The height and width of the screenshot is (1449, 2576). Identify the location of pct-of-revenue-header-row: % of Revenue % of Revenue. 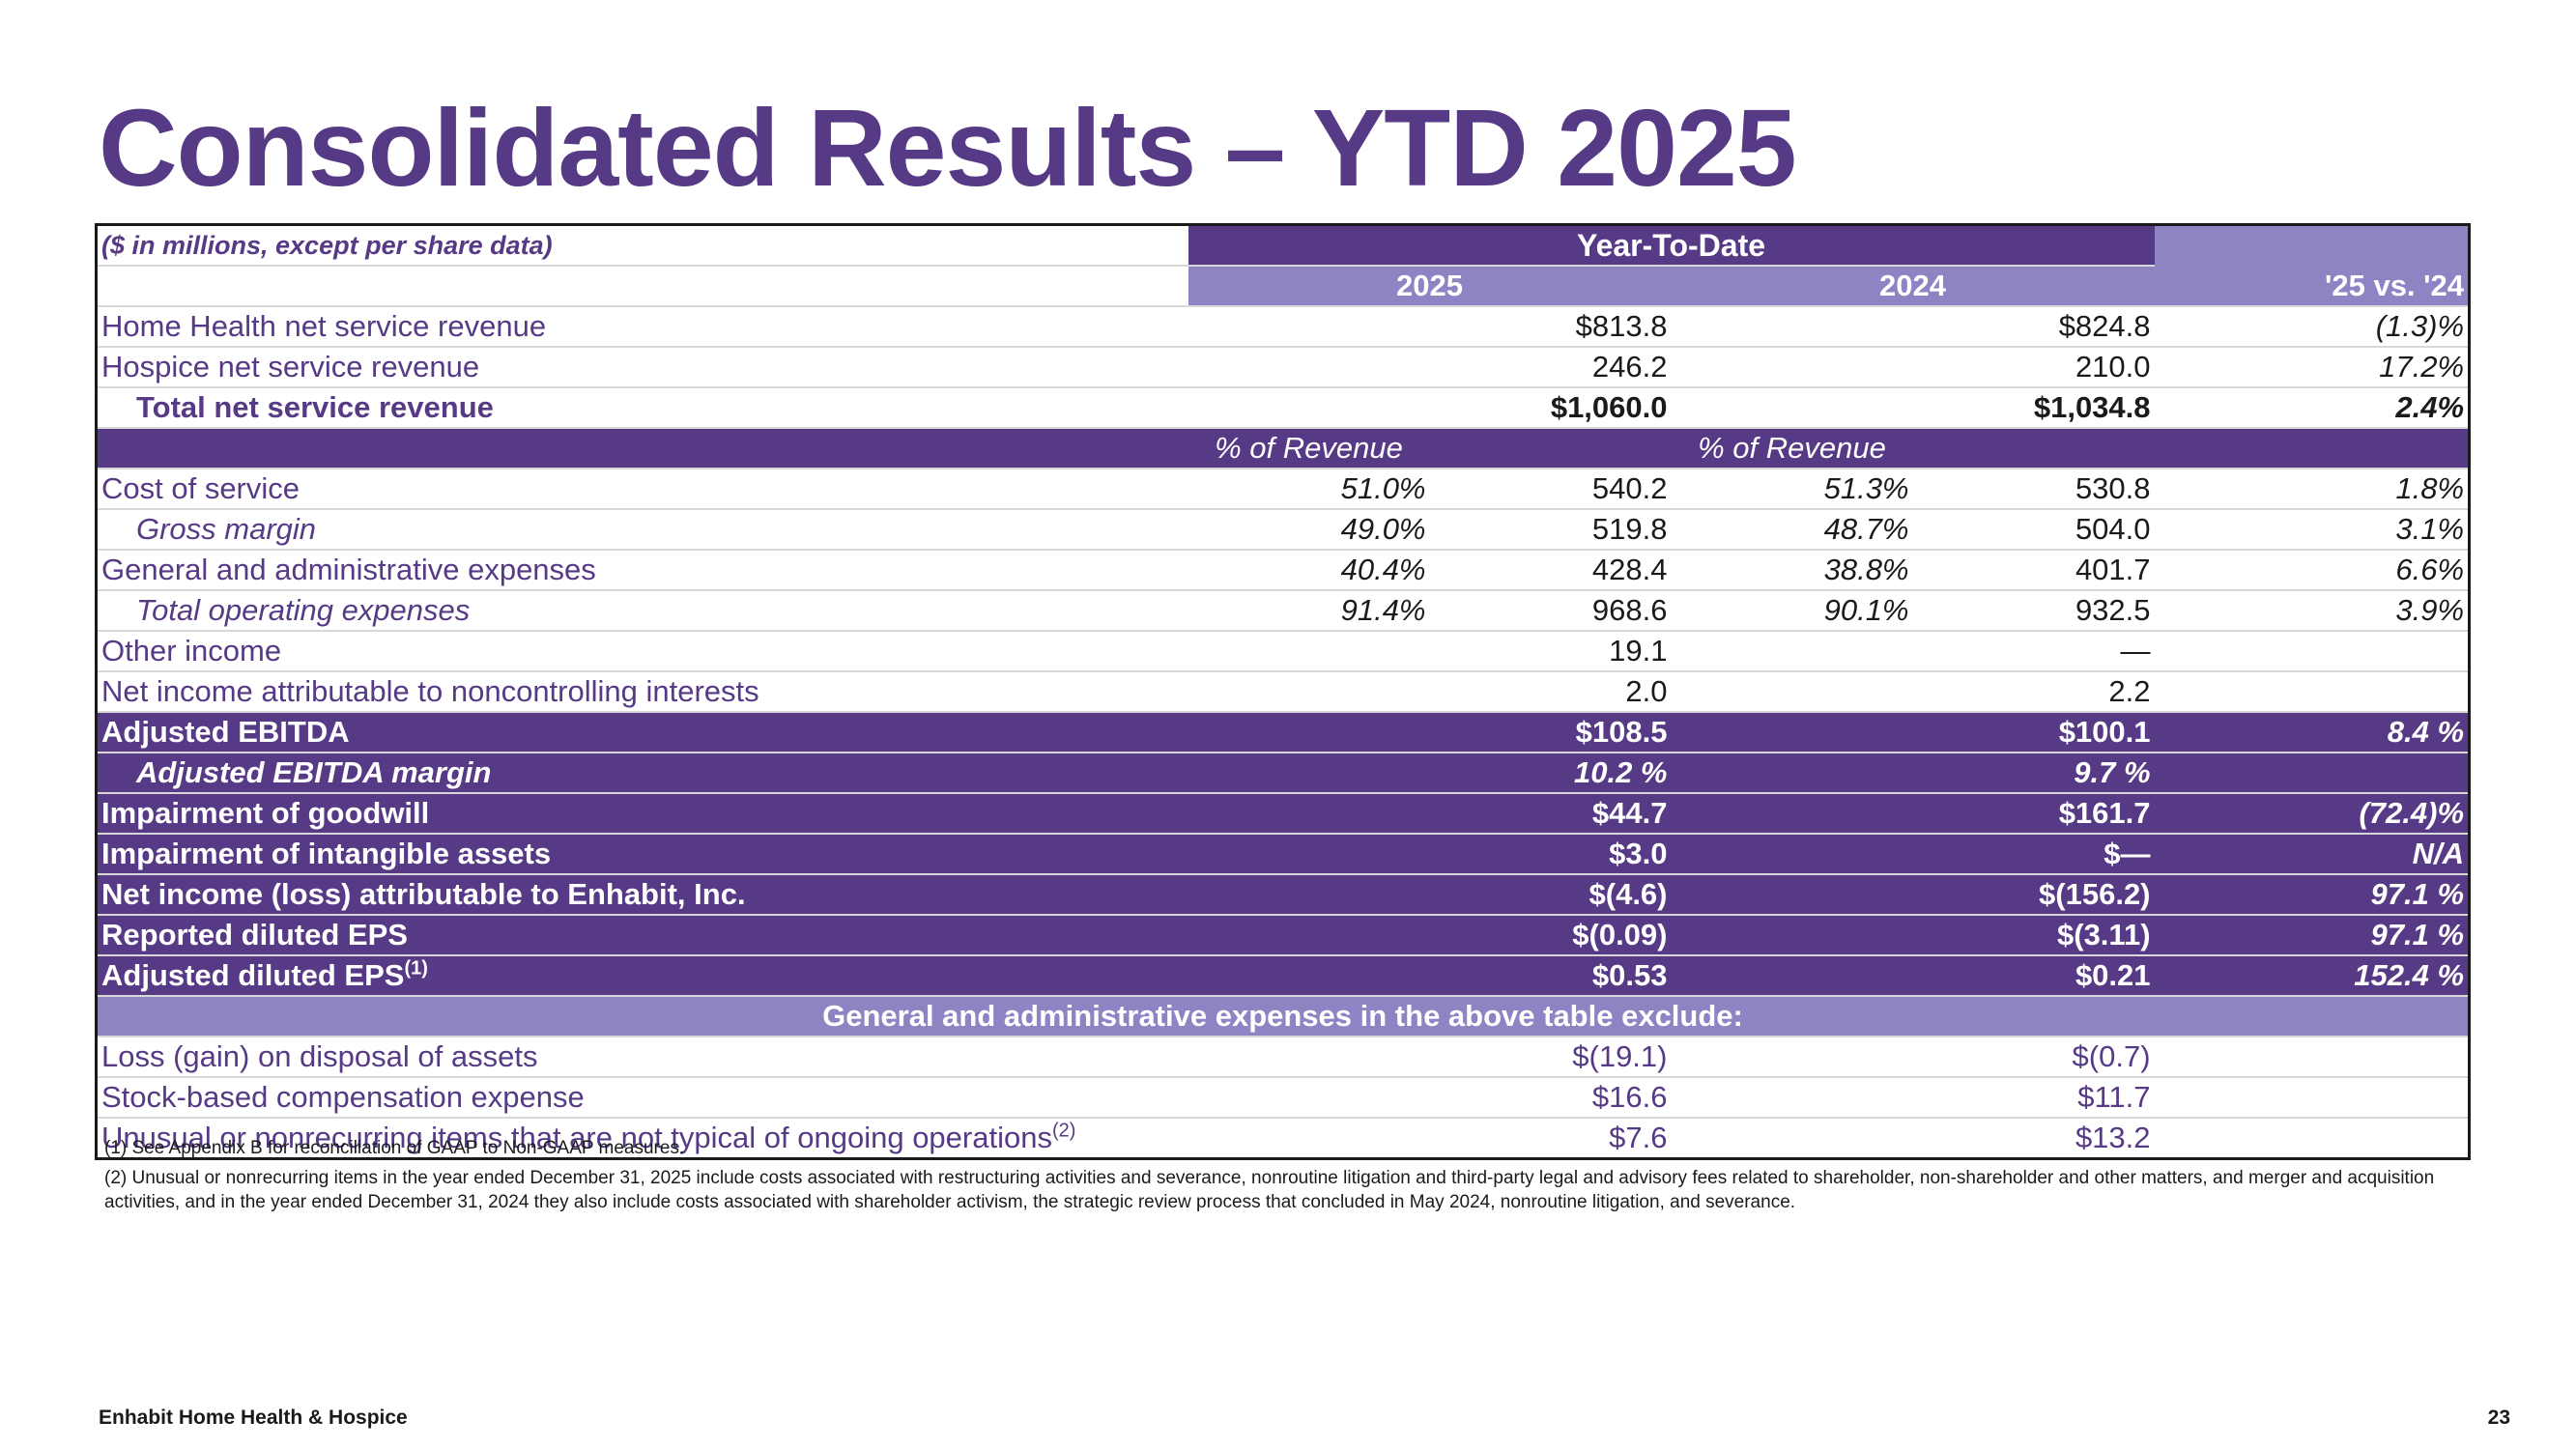
(1284, 448).